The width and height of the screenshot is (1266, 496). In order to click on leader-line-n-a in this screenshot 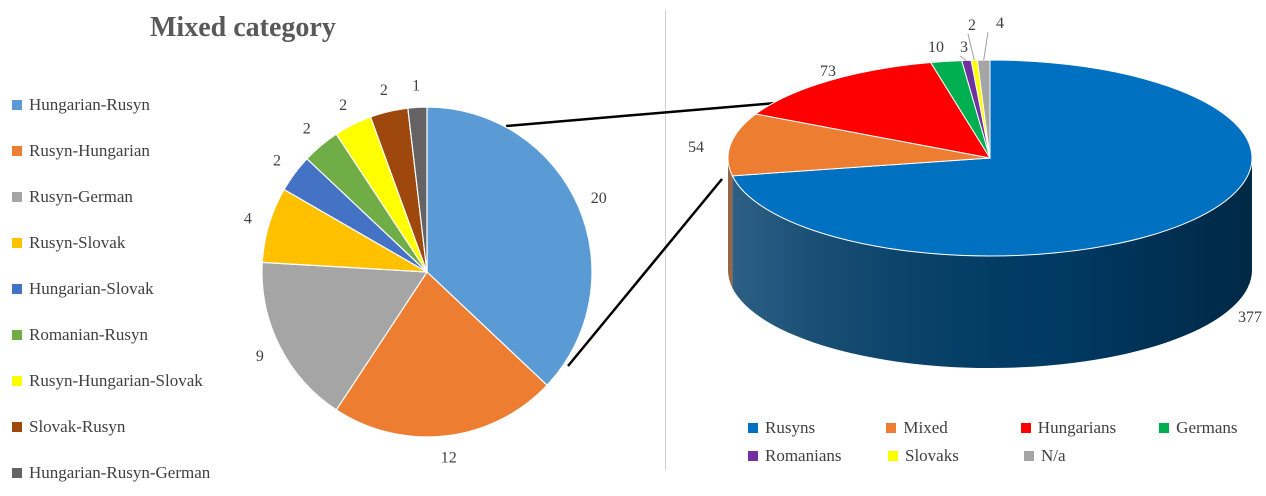, I will do `click(986, 46)`.